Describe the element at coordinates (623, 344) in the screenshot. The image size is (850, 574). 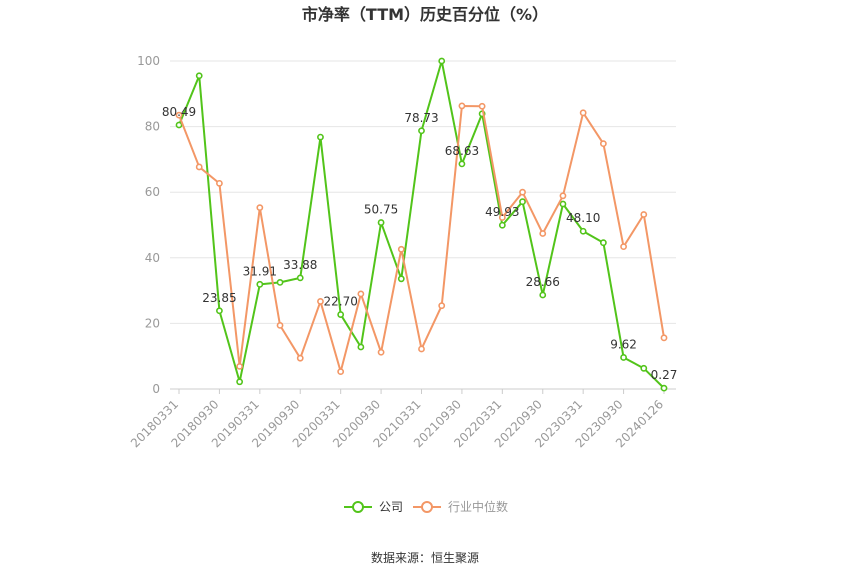
I see `company-data-label: 9.62` at that location.